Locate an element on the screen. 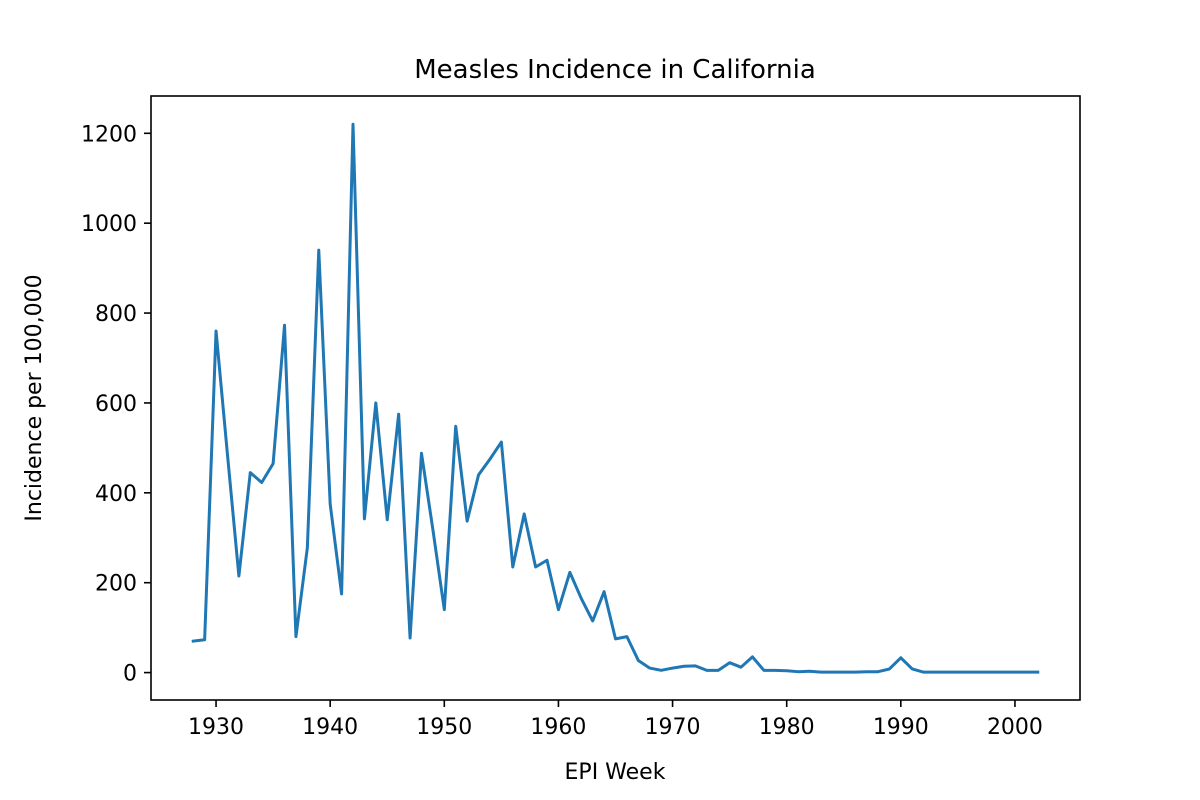 The height and width of the screenshot is (800, 1200). y-tick-label: 400 is located at coordinates (116, 494).